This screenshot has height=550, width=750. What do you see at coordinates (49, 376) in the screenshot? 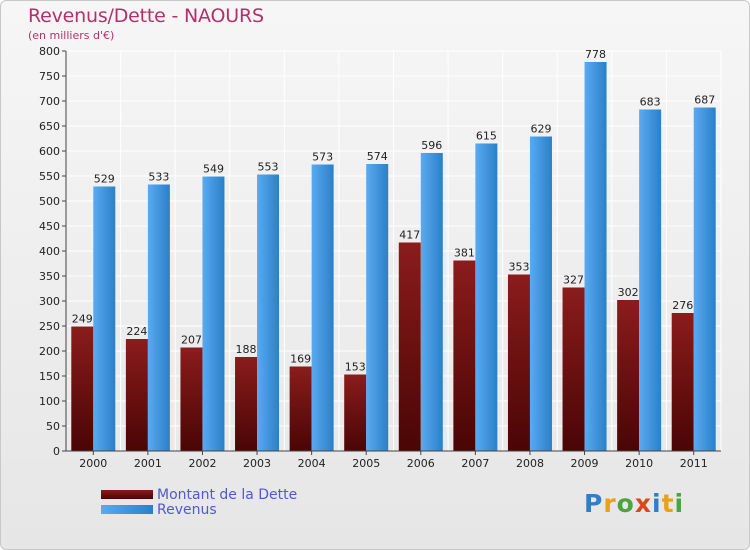
I see `y-tick-label: 150` at bounding box center [49, 376].